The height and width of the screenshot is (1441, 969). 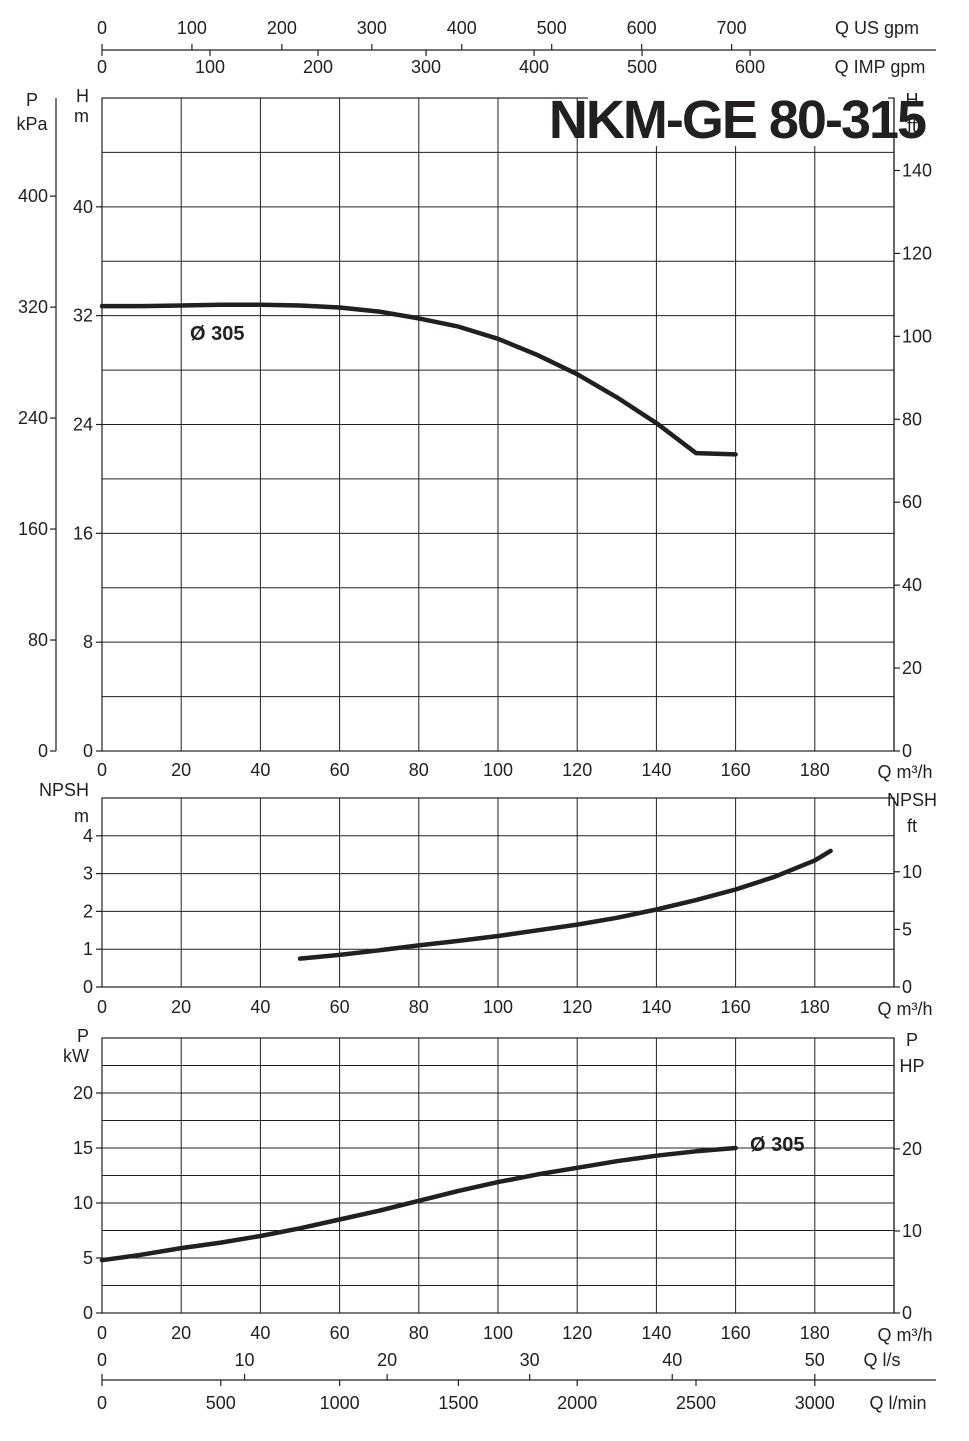 I want to click on npsh-ytick-label: 3, so click(x=88, y=874).